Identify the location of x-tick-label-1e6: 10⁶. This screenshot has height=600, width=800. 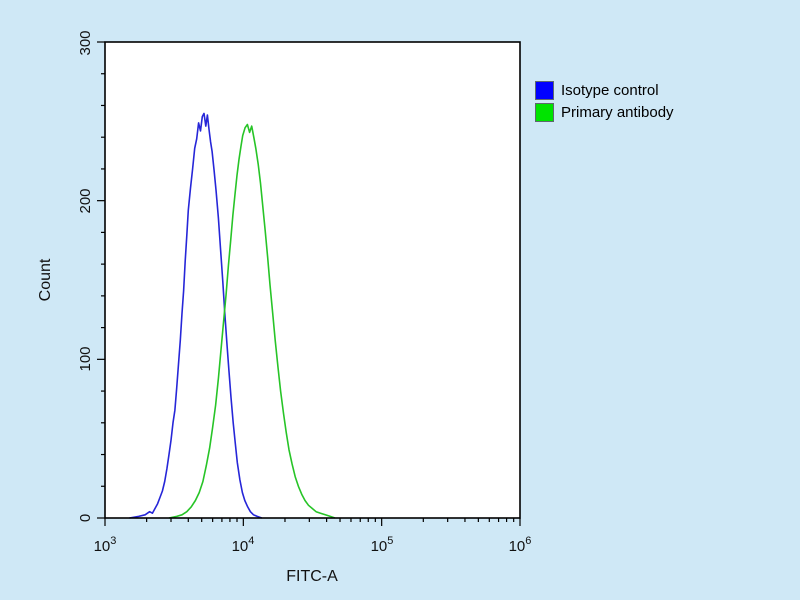
(520, 545).